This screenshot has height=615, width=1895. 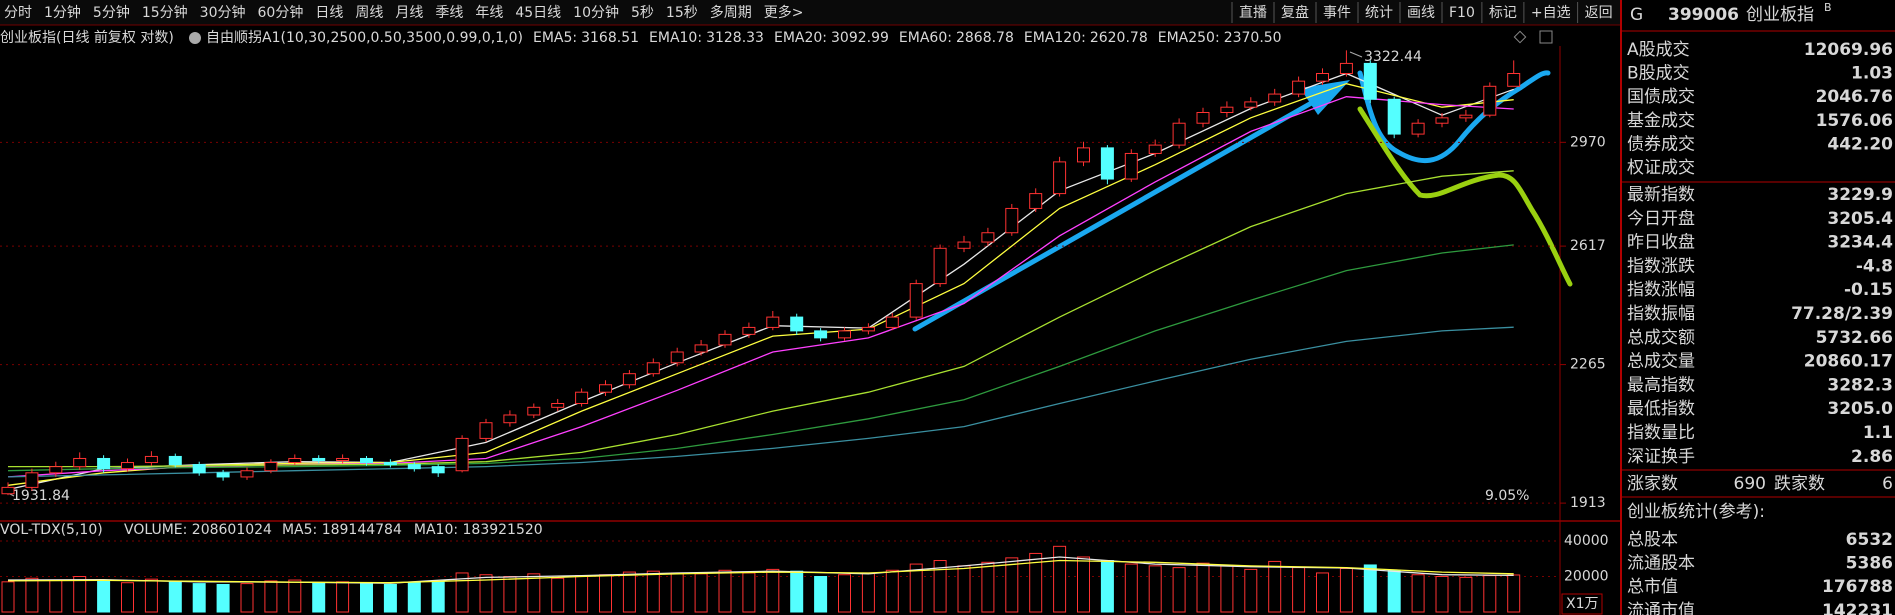 I want to click on projection-curve, so click(x=1454, y=117).